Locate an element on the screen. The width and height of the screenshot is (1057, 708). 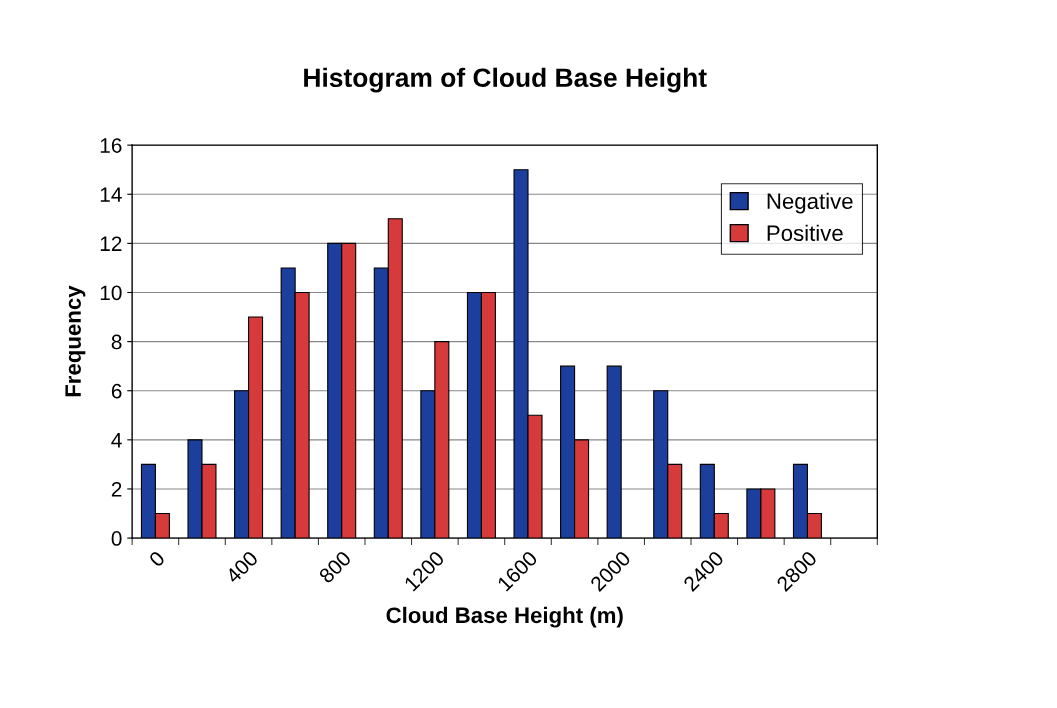
x-axis-title: Cloud Base Height (m) is located at coordinates (504, 617).